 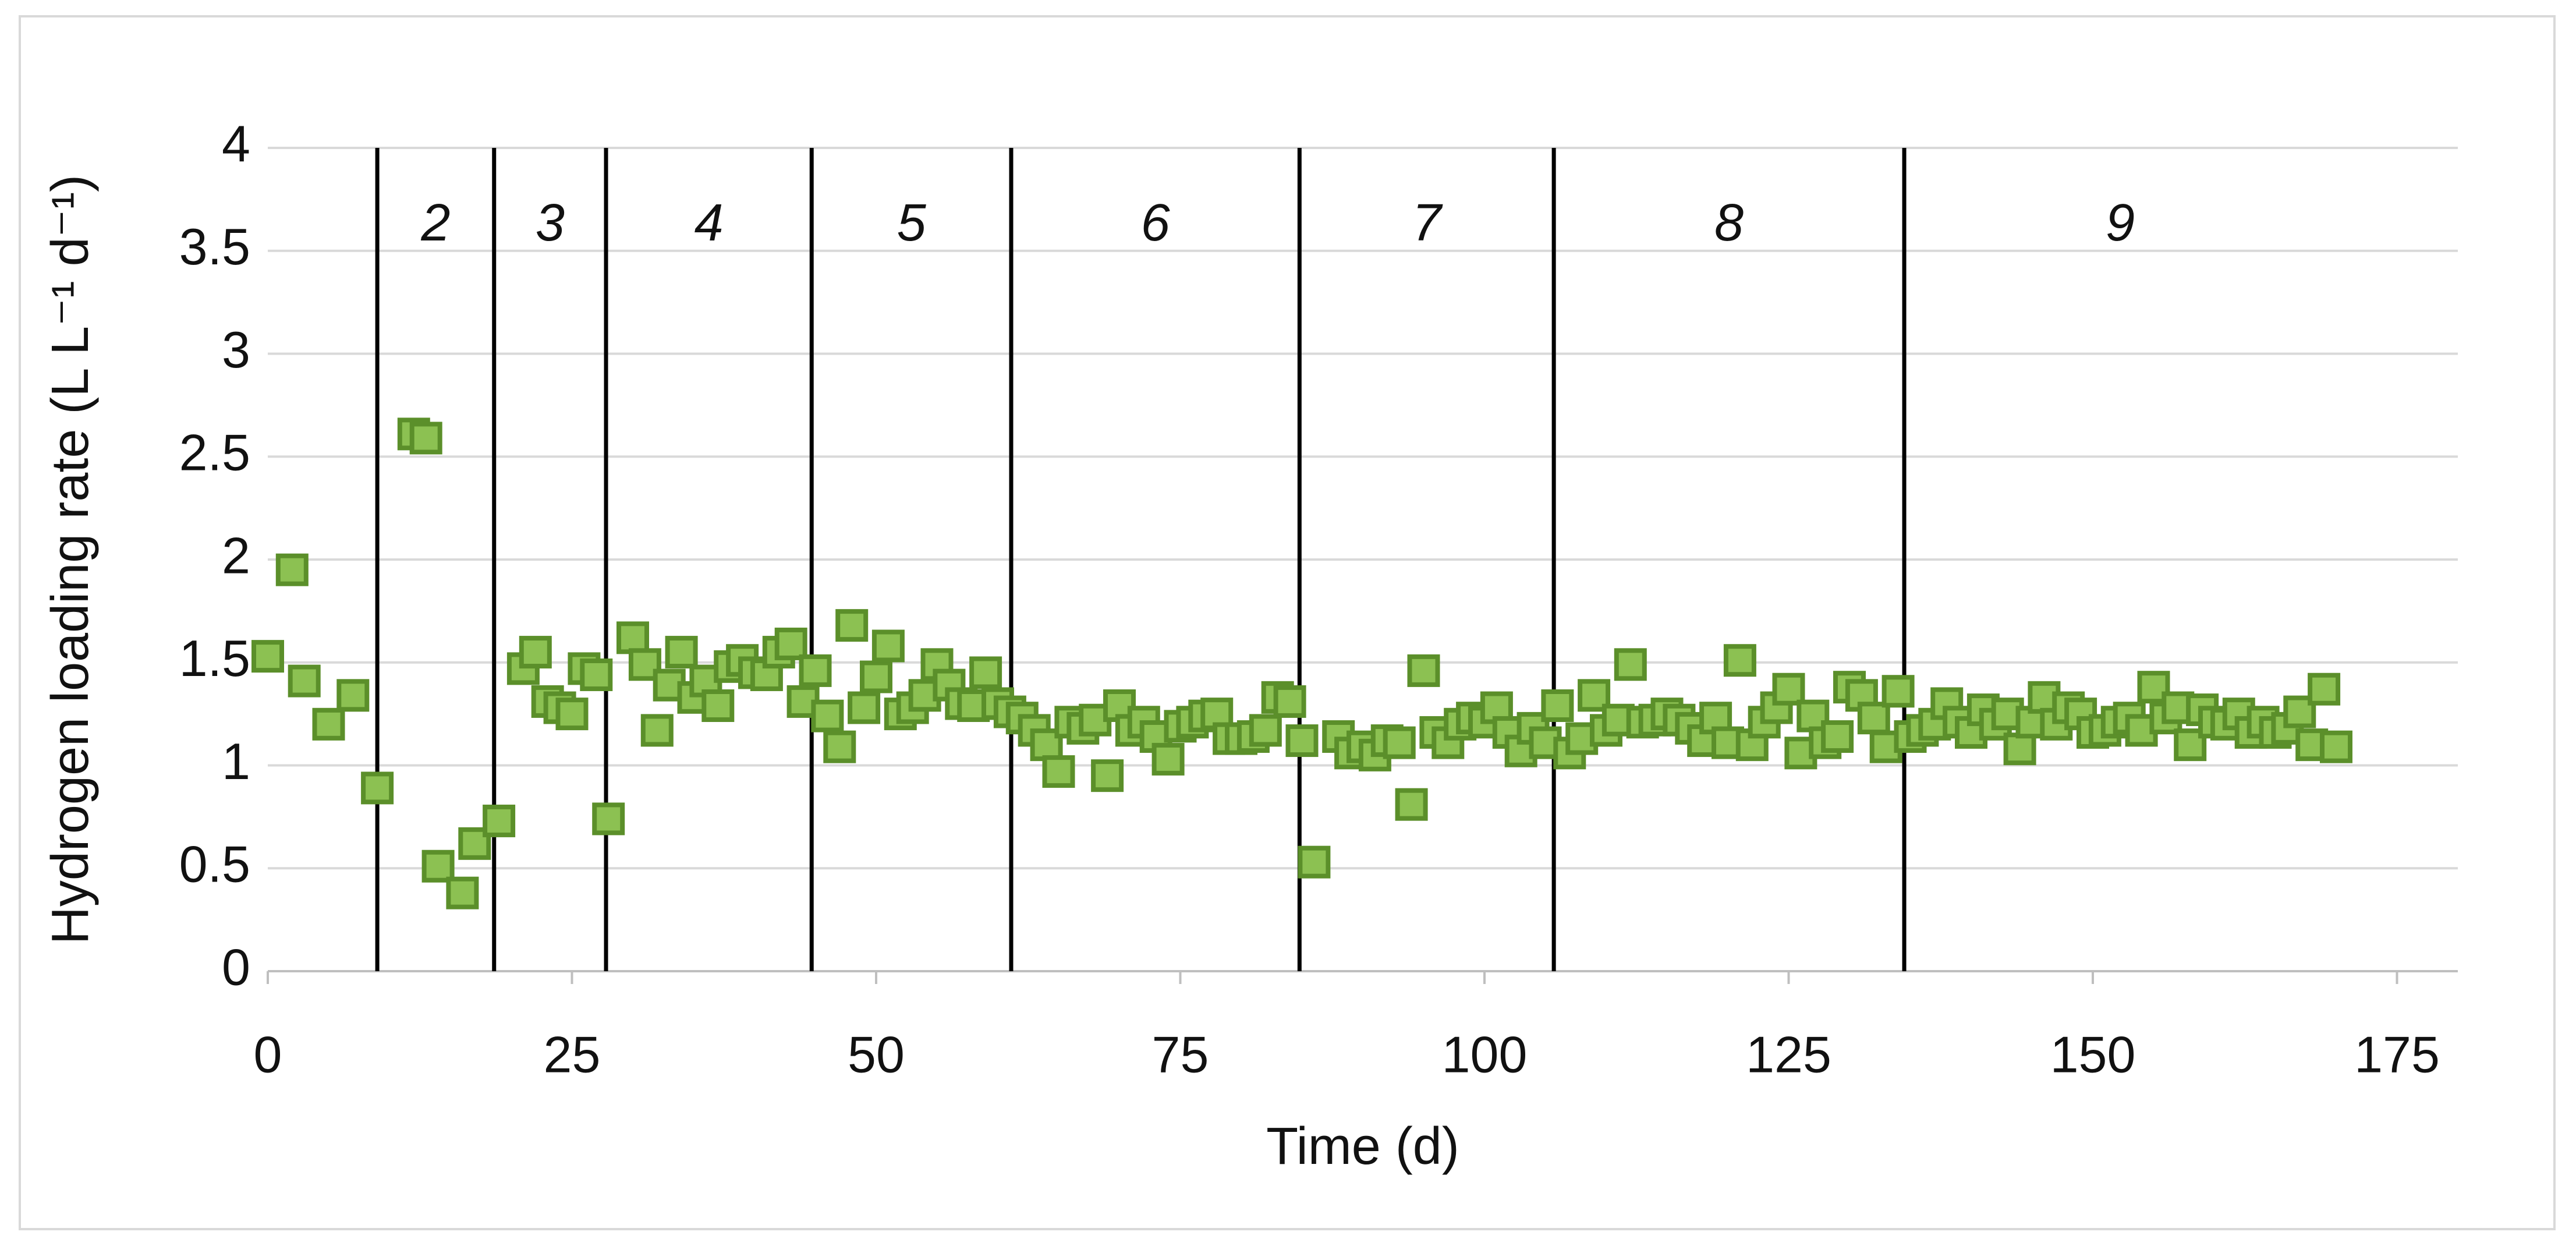 I want to click on phase-label: 3, so click(x=550, y=223).